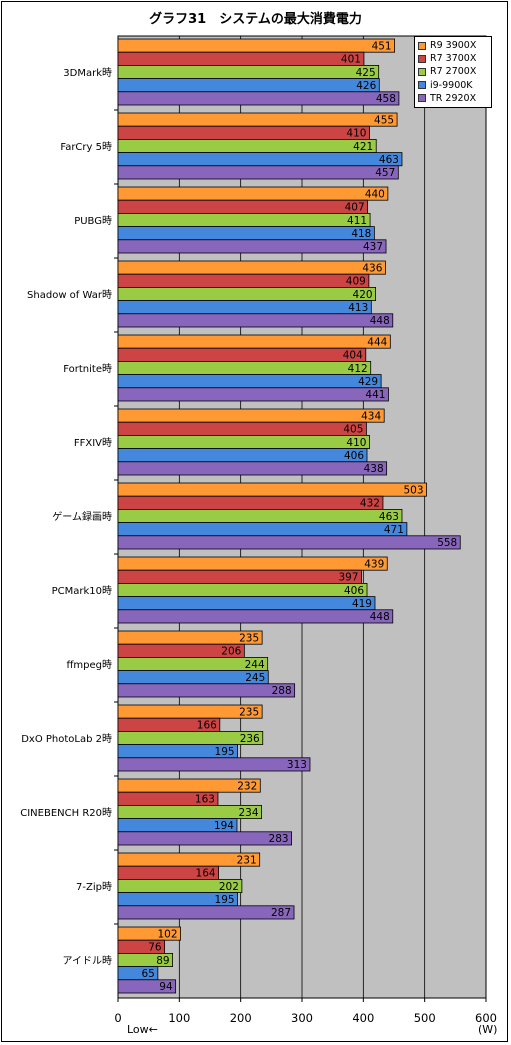 This screenshot has height=1045, width=511. Describe the element at coordinates (371, 416) in the screenshot. I see `data-label: 434` at that location.